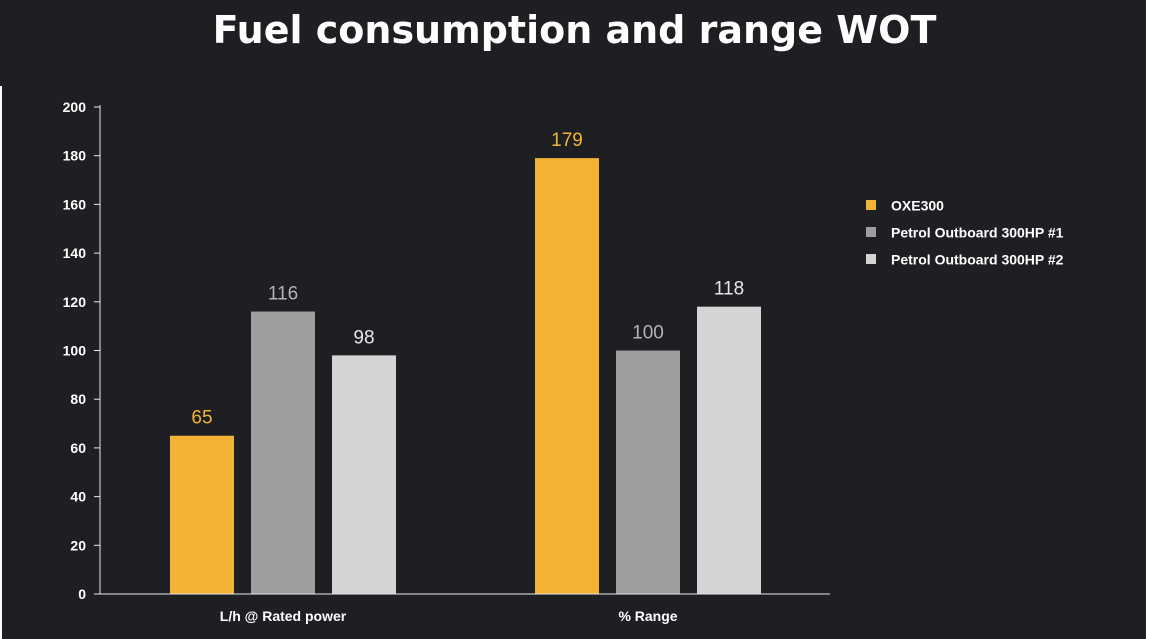  I want to click on x-axis-labels: L/h @ Rated power % Range, so click(449, 616).